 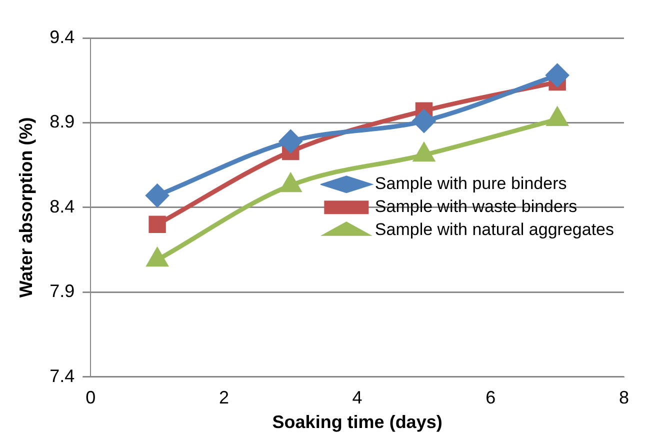 I want to click on legend-label: Sample with waste binders, so click(x=476, y=206).